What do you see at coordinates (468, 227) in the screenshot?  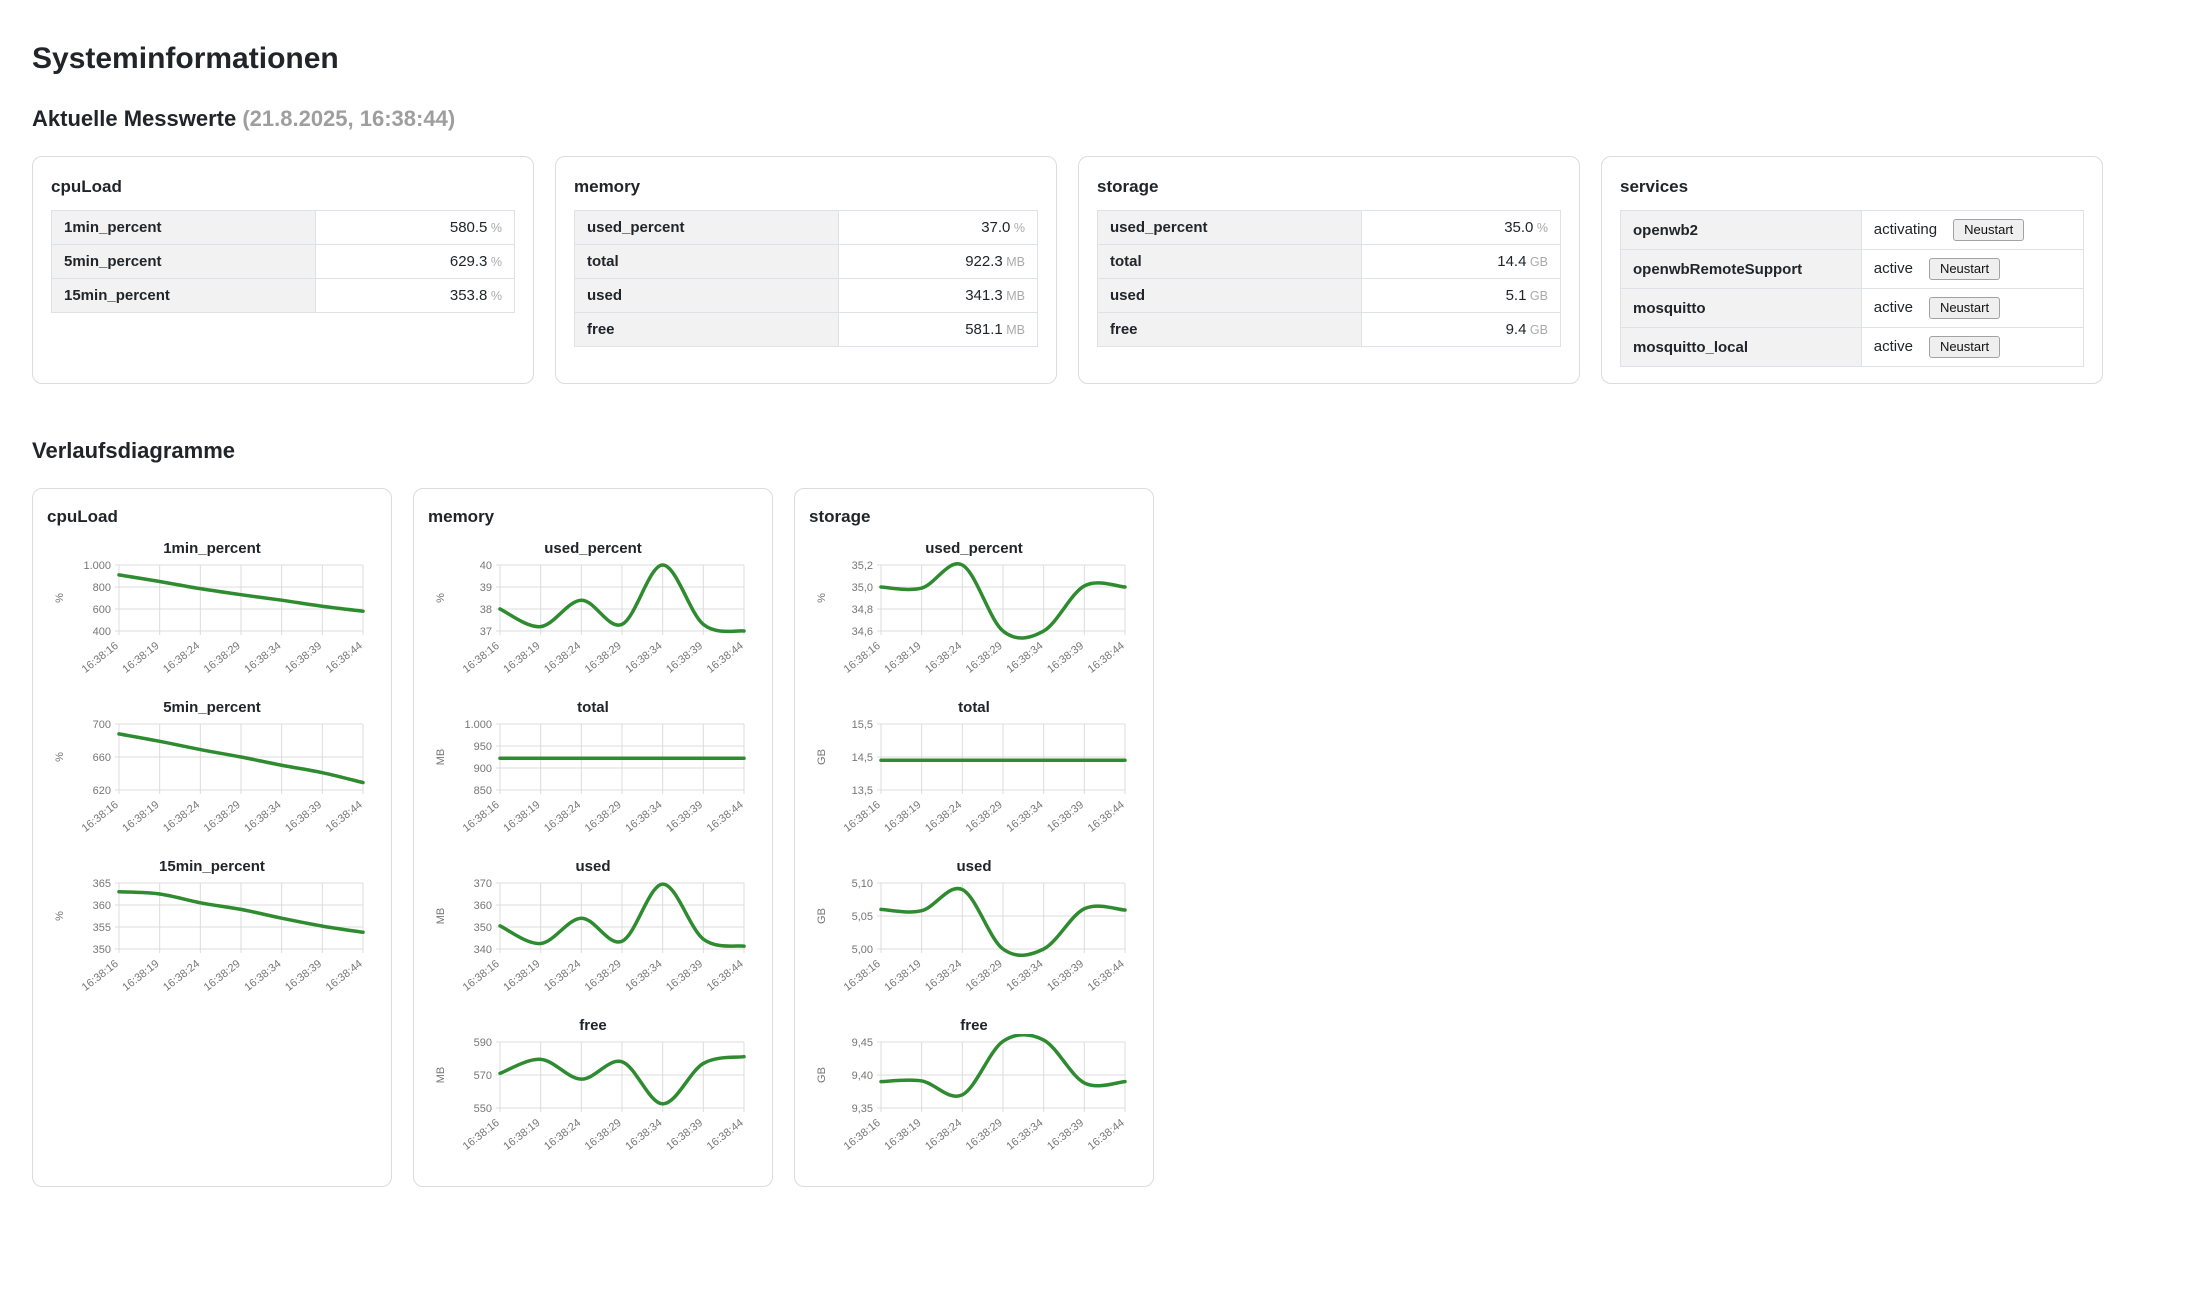 I see `metric-number: 580.5` at bounding box center [468, 227].